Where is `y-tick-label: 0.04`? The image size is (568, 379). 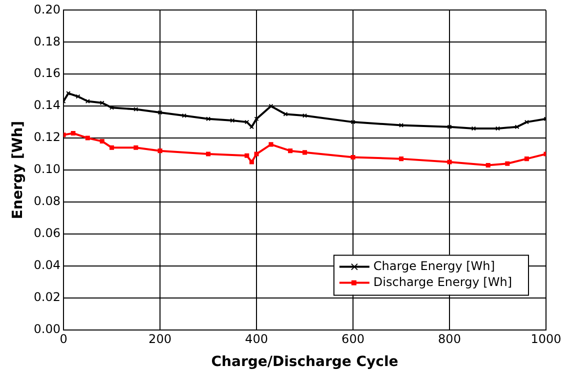 y-tick-label: 0.04 is located at coordinates (47, 265).